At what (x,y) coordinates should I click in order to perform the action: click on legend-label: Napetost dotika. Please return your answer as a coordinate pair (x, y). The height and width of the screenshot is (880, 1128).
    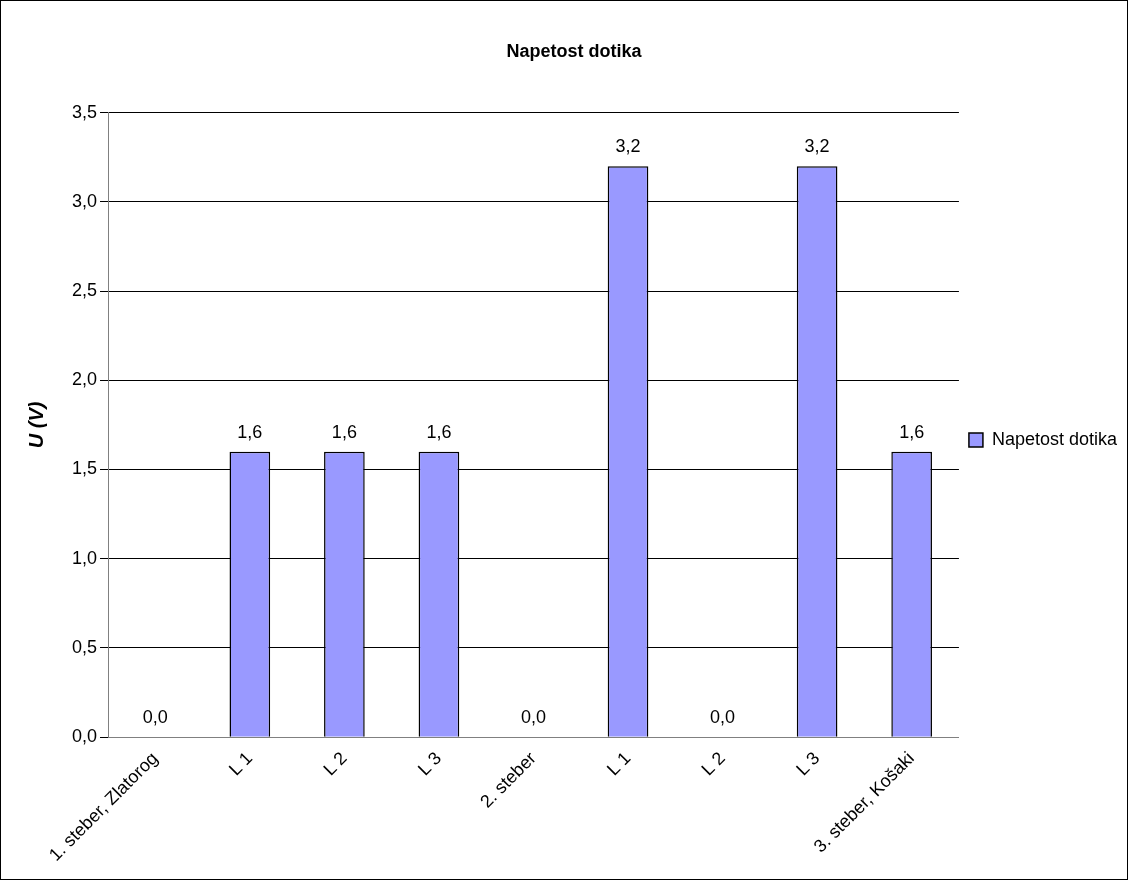
    Looking at the image, I should click on (1054, 438).